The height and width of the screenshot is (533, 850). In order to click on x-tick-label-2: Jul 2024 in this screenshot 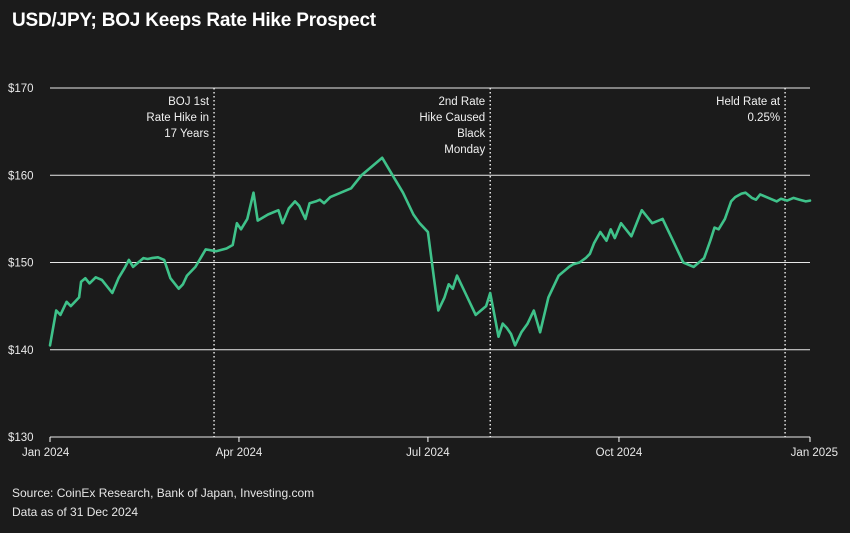, I will do `click(428, 453)`.